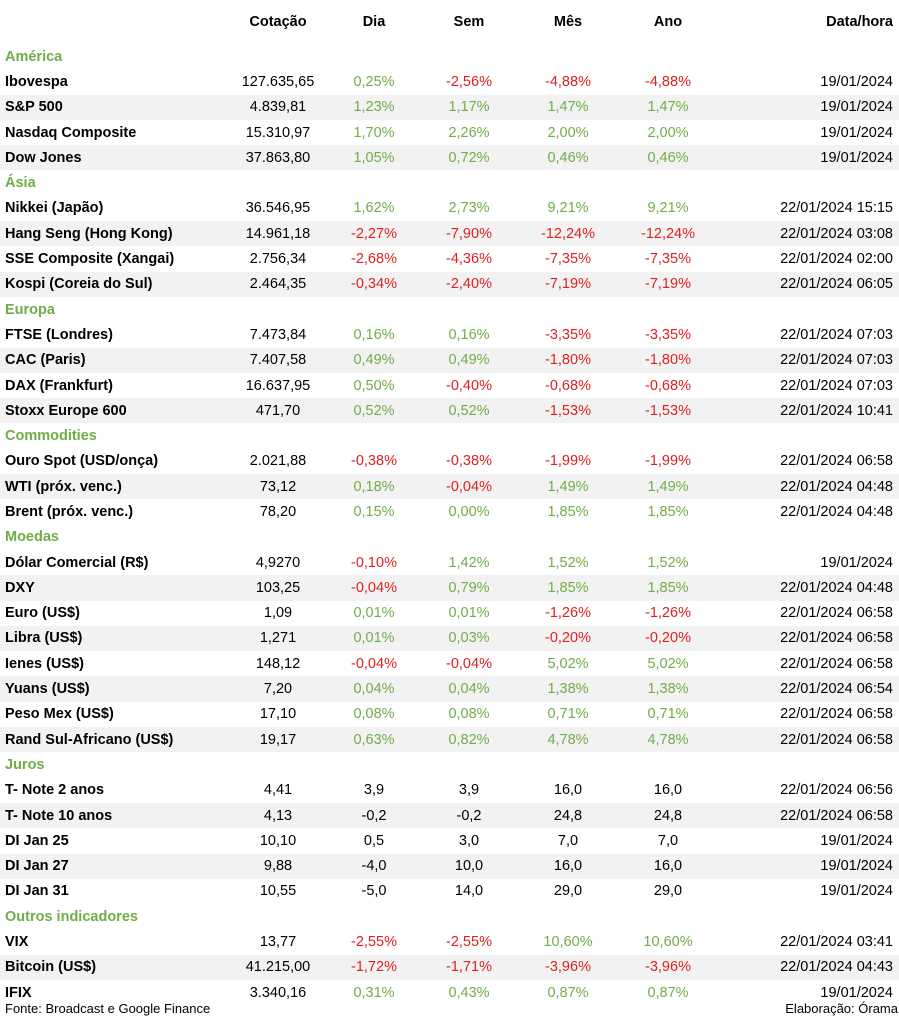  I want to click on section-title: Moedas, so click(32, 537).